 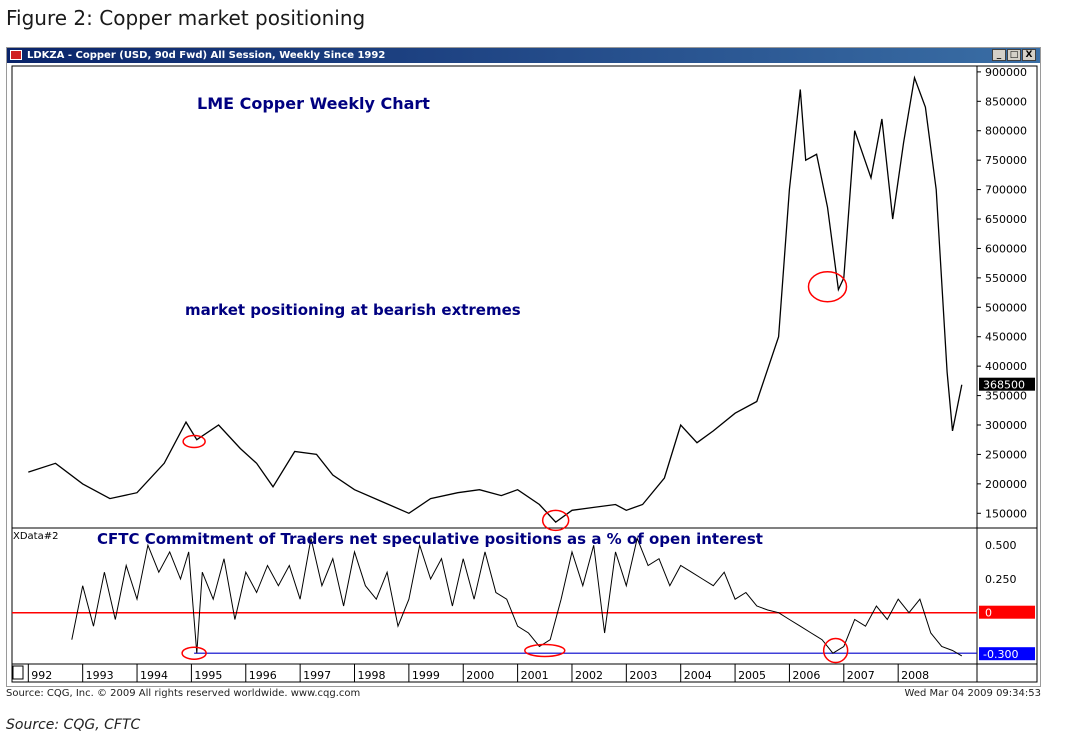 What do you see at coordinates (1006, 72) in the screenshot?
I see `price-y-tick-label: 900000` at bounding box center [1006, 72].